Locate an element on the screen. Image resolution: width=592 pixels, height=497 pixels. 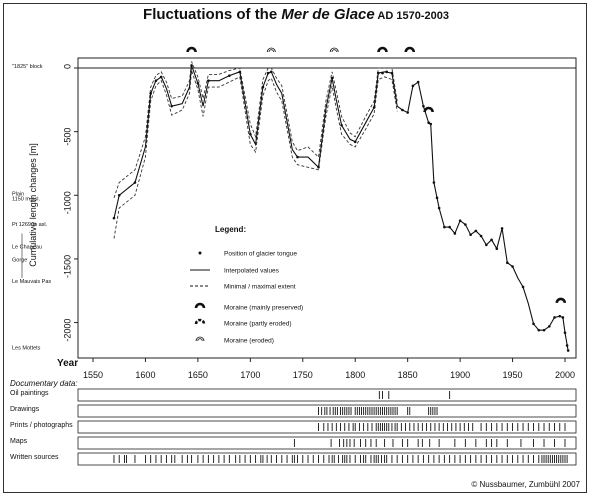
x-tick-label: 1550 is located at coordinates (93, 375).